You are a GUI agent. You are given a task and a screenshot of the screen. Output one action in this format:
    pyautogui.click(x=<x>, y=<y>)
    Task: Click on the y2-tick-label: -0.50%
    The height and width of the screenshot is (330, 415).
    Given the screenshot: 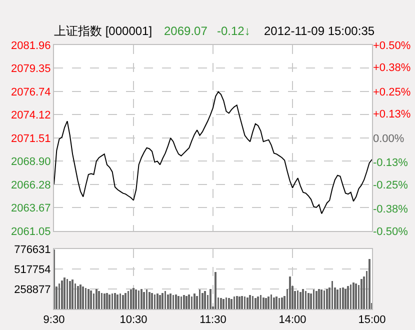 What is the action you would take?
    pyautogui.click(x=390, y=232)
    